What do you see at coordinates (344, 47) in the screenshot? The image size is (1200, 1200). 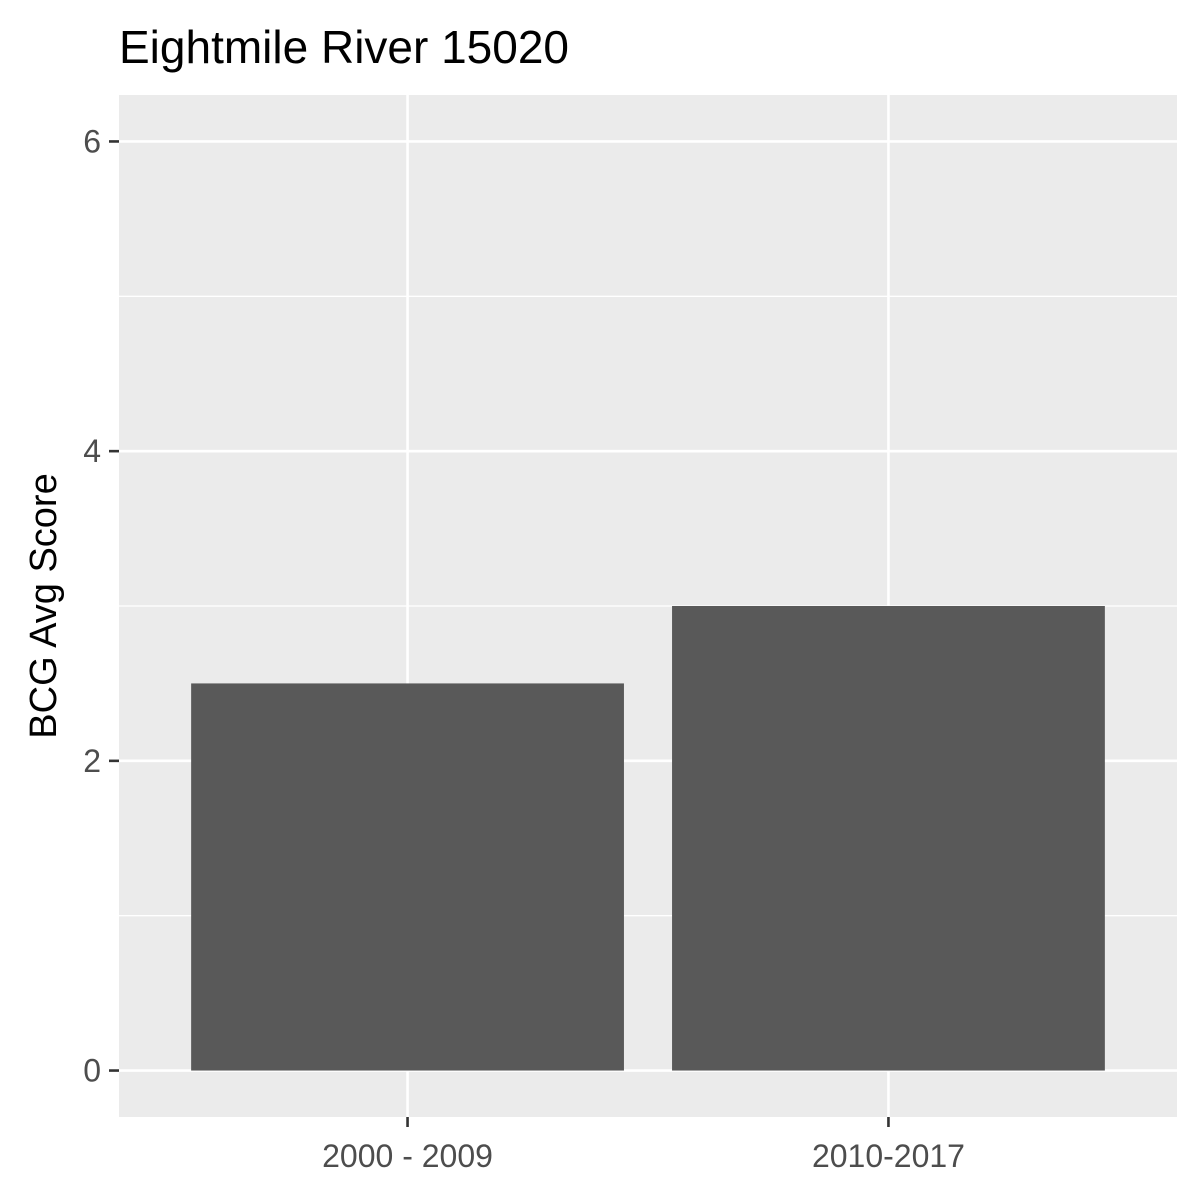 I see `chart-title: Eightmile River 15020` at bounding box center [344, 47].